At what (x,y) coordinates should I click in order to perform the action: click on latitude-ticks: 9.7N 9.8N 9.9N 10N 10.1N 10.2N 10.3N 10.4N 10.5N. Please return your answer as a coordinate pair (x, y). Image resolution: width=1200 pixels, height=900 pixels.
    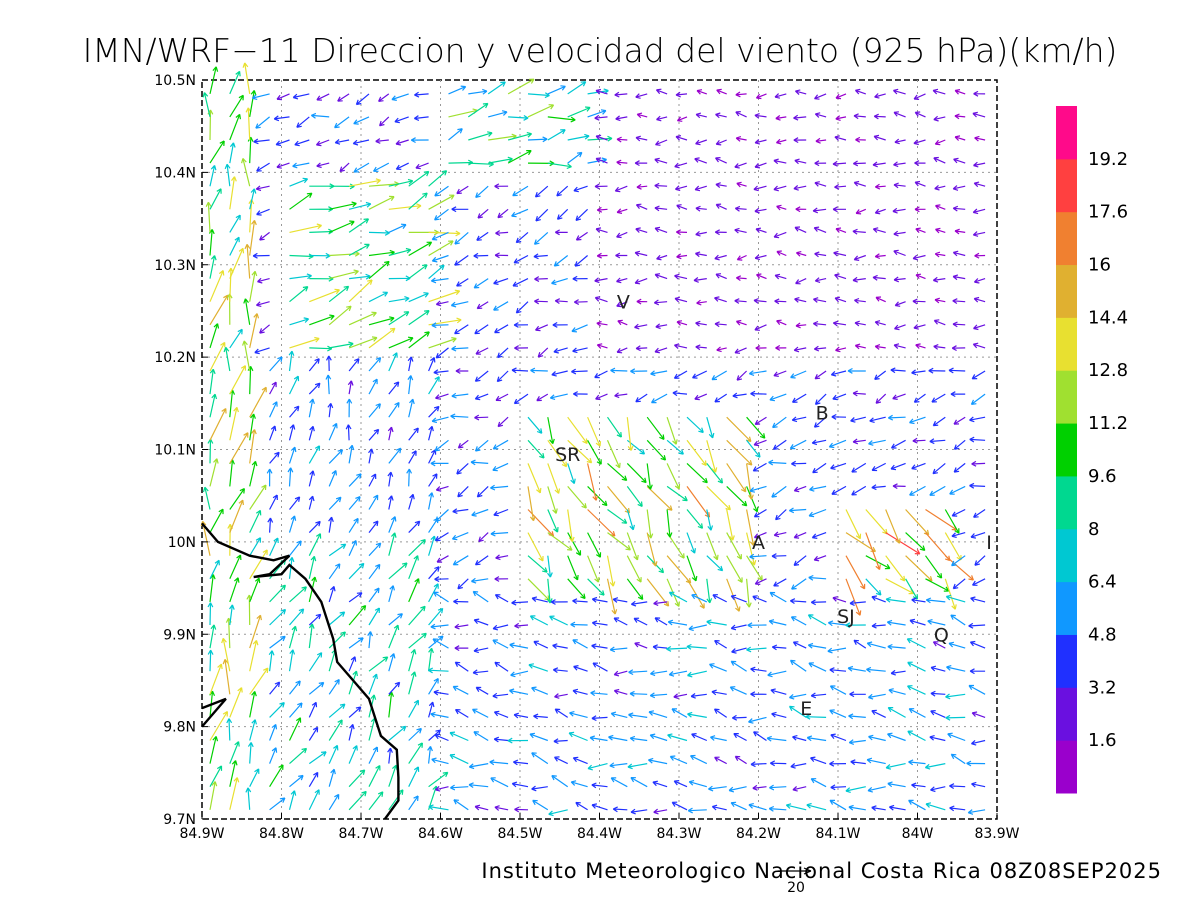
    Looking at the image, I should click on (181, 450).